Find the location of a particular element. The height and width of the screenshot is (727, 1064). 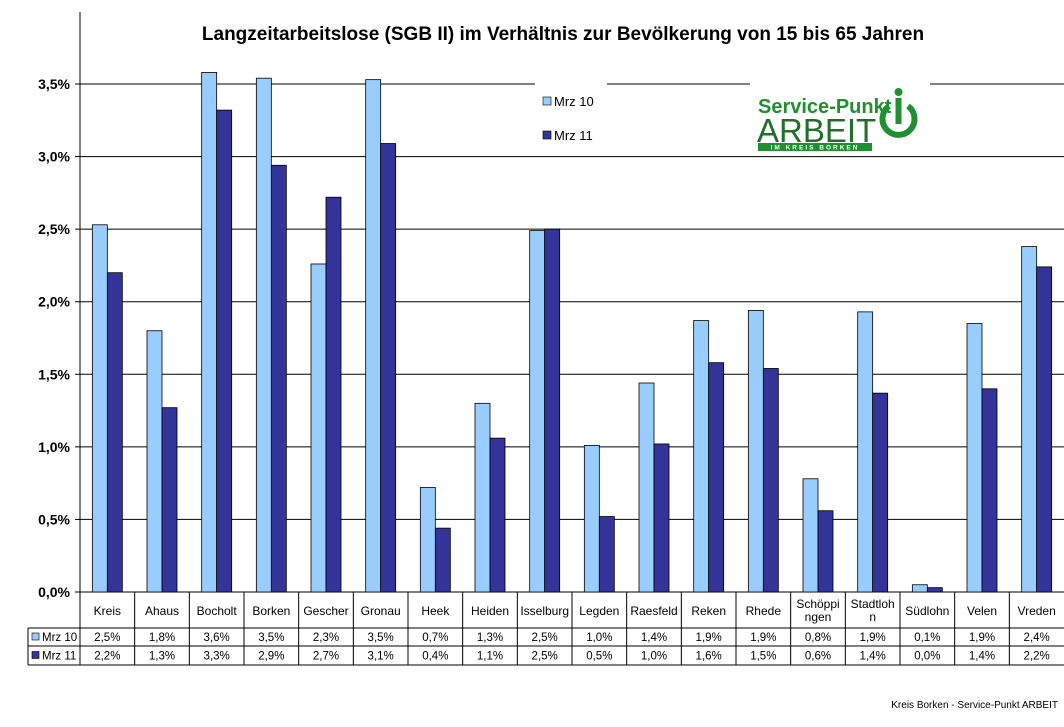

x-tick-label: Kreis is located at coordinates (107, 611).